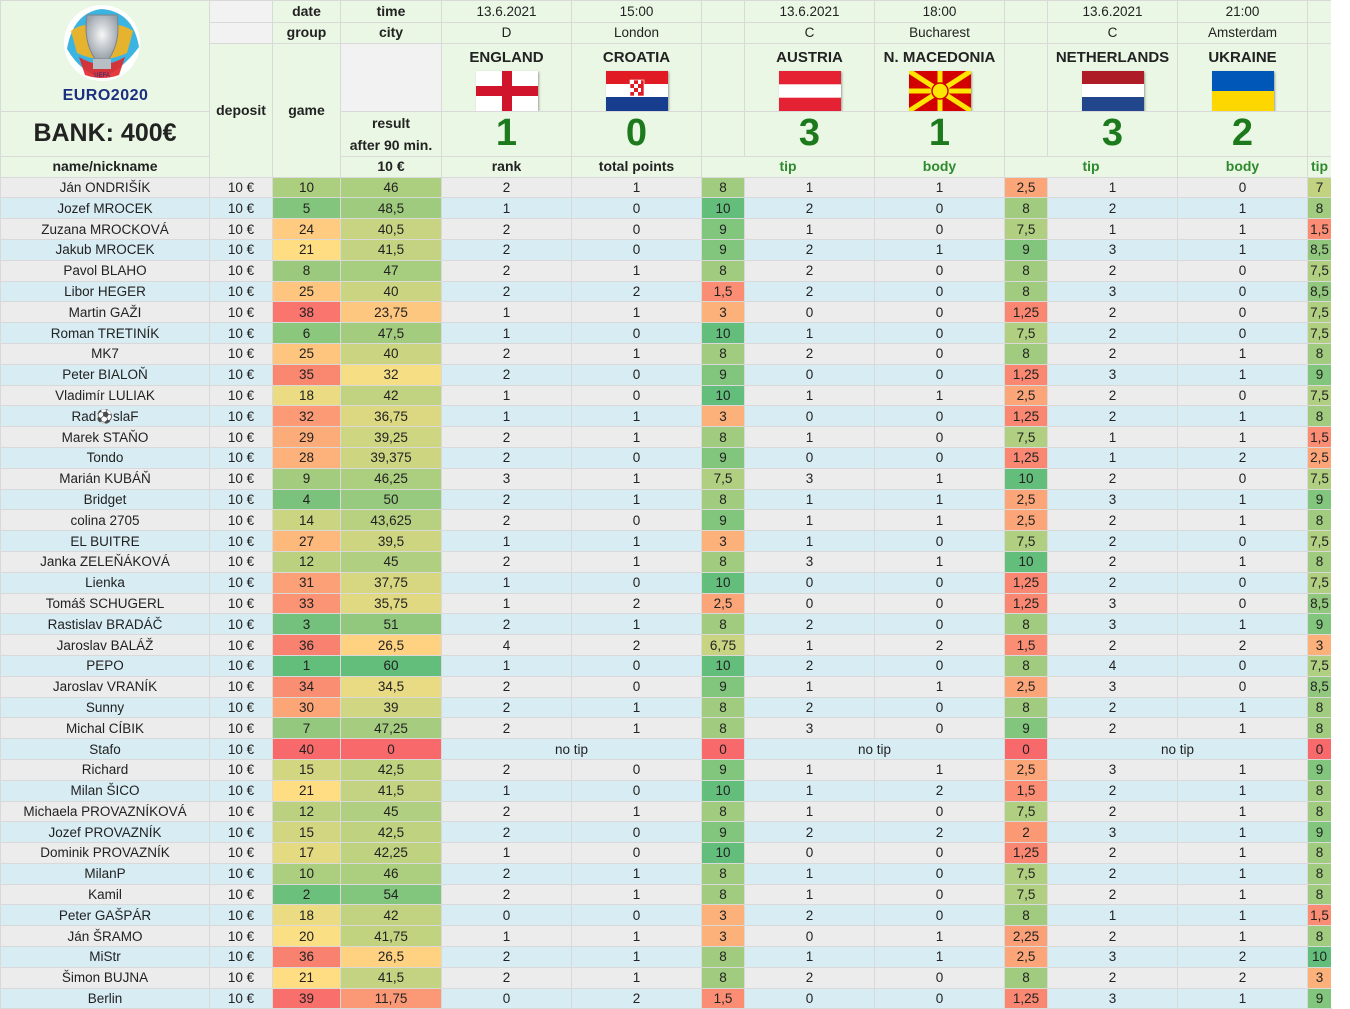 This screenshot has height=1009, width=1350. What do you see at coordinates (1113, 90) in the screenshot?
I see `netherlands-flag-icon` at bounding box center [1113, 90].